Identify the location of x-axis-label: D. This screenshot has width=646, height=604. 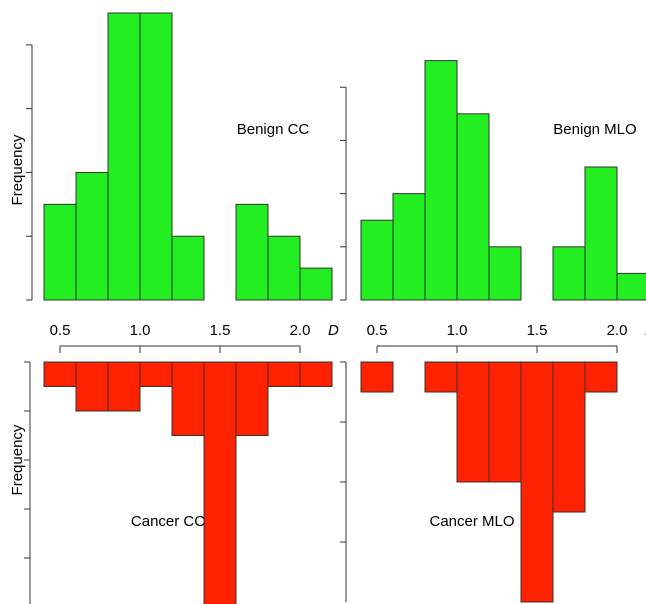
(333, 330).